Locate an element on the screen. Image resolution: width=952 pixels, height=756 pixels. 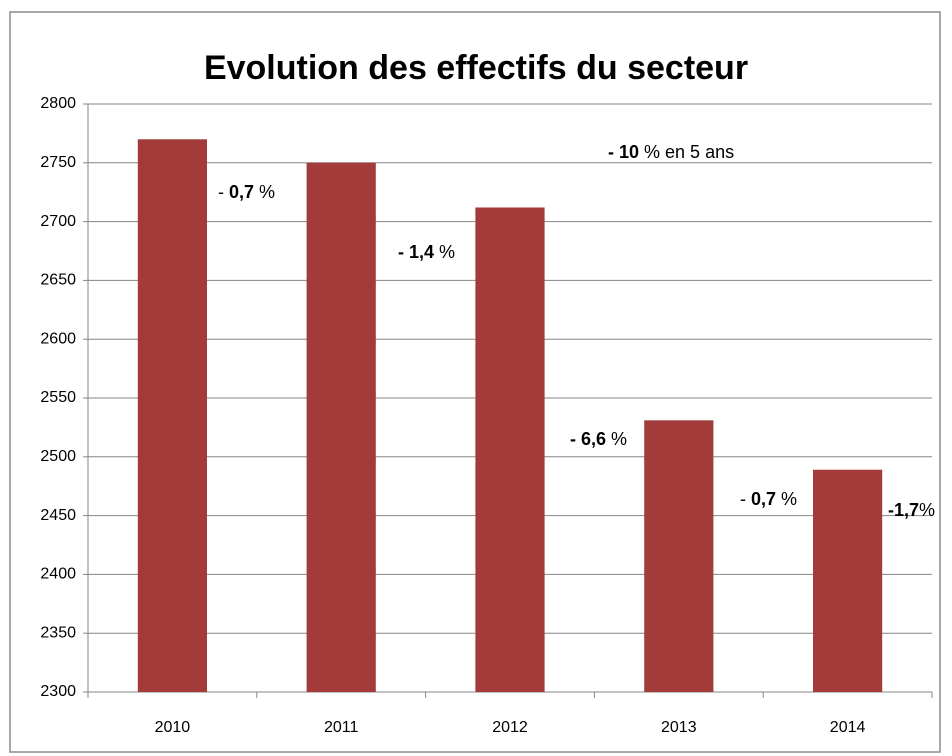
y-tick-label: 2350 is located at coordinates (58, 632).